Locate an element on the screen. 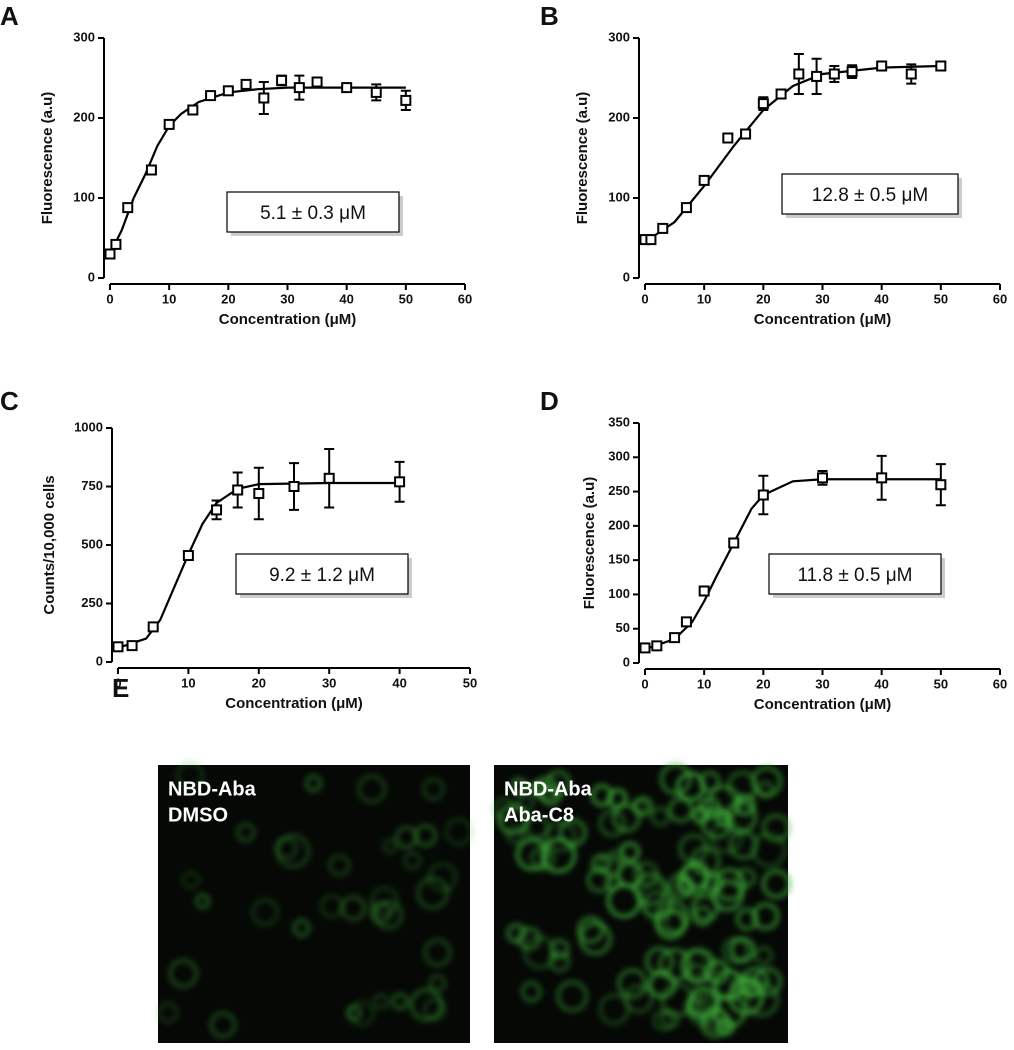 The height and width of the screenshot is (1050, 1014). y-tick-label: 250 is located at coordinates (619, 490).